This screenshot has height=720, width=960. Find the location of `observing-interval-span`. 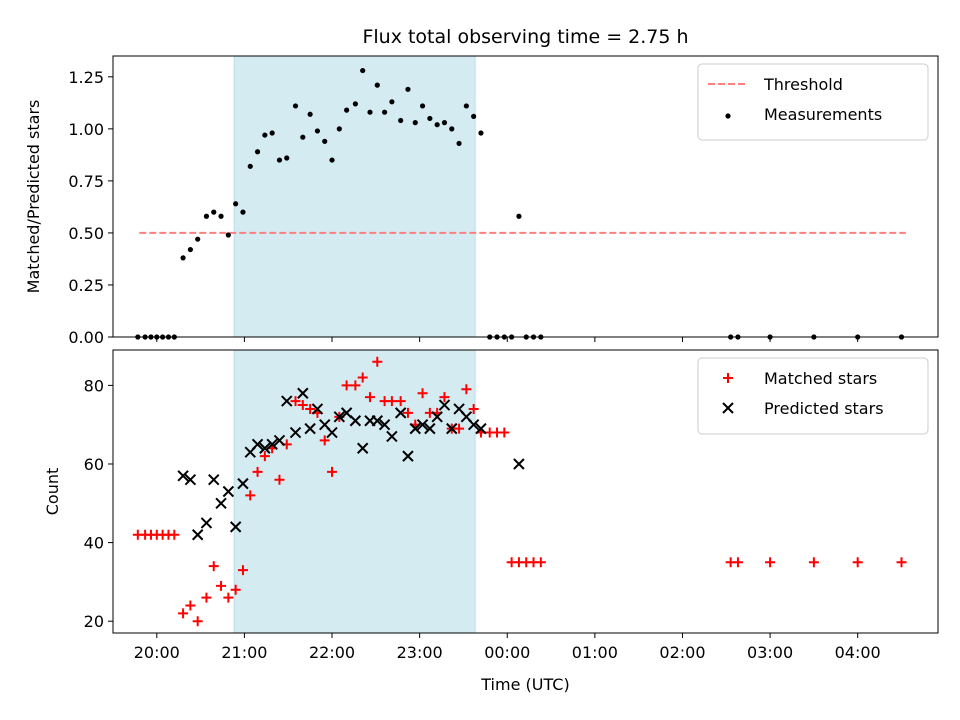

observing-interval-span is located at coordinates (354, 196).